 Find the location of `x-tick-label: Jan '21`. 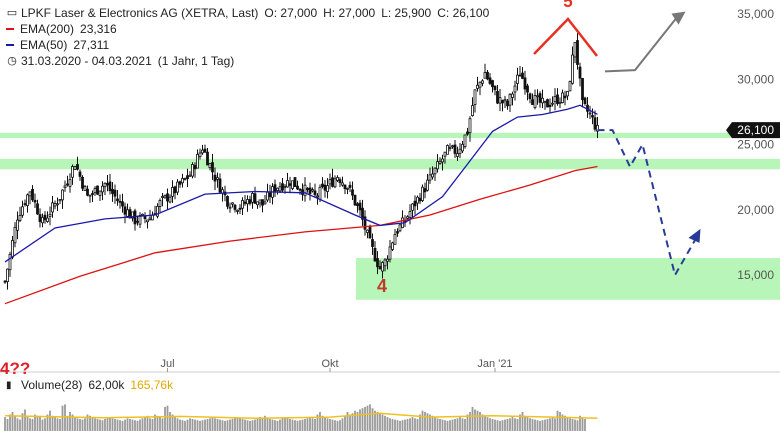

x-tick-label: Jan '21 is located at coordinates (494, 364).